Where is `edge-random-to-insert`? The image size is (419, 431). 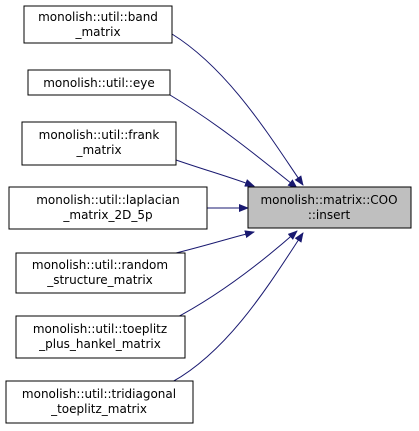 edge-random-to-insert is located at coordinates (213, 242).